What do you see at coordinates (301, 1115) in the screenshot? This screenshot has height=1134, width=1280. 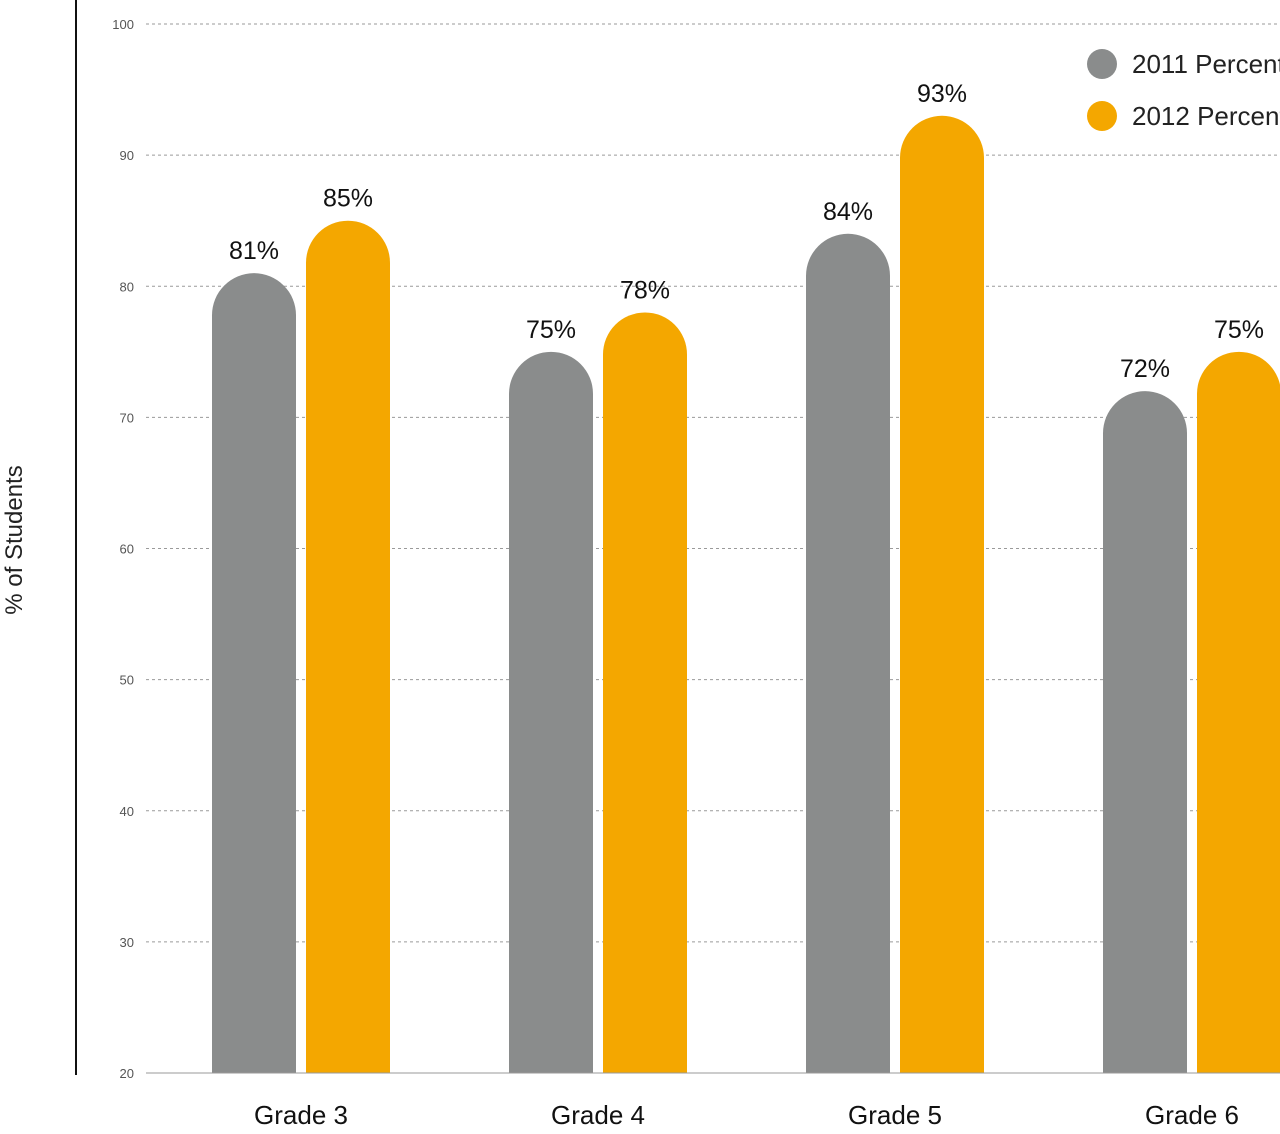 I see `category-label: Grade 3` at bounding box center [301, 1115].